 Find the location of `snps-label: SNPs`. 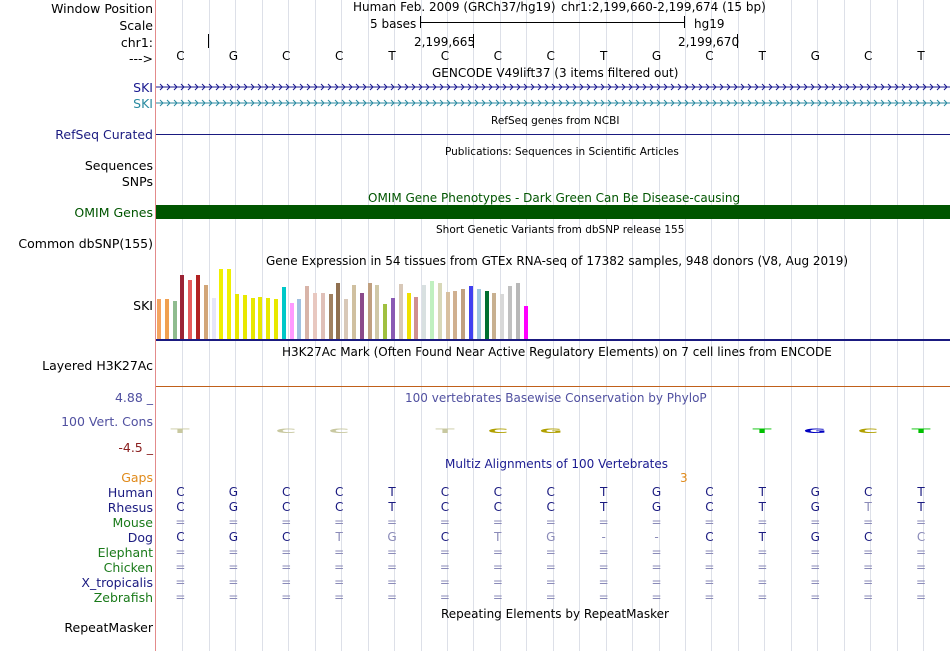

snps-label: SNPs is located at coordinates (137, 181).